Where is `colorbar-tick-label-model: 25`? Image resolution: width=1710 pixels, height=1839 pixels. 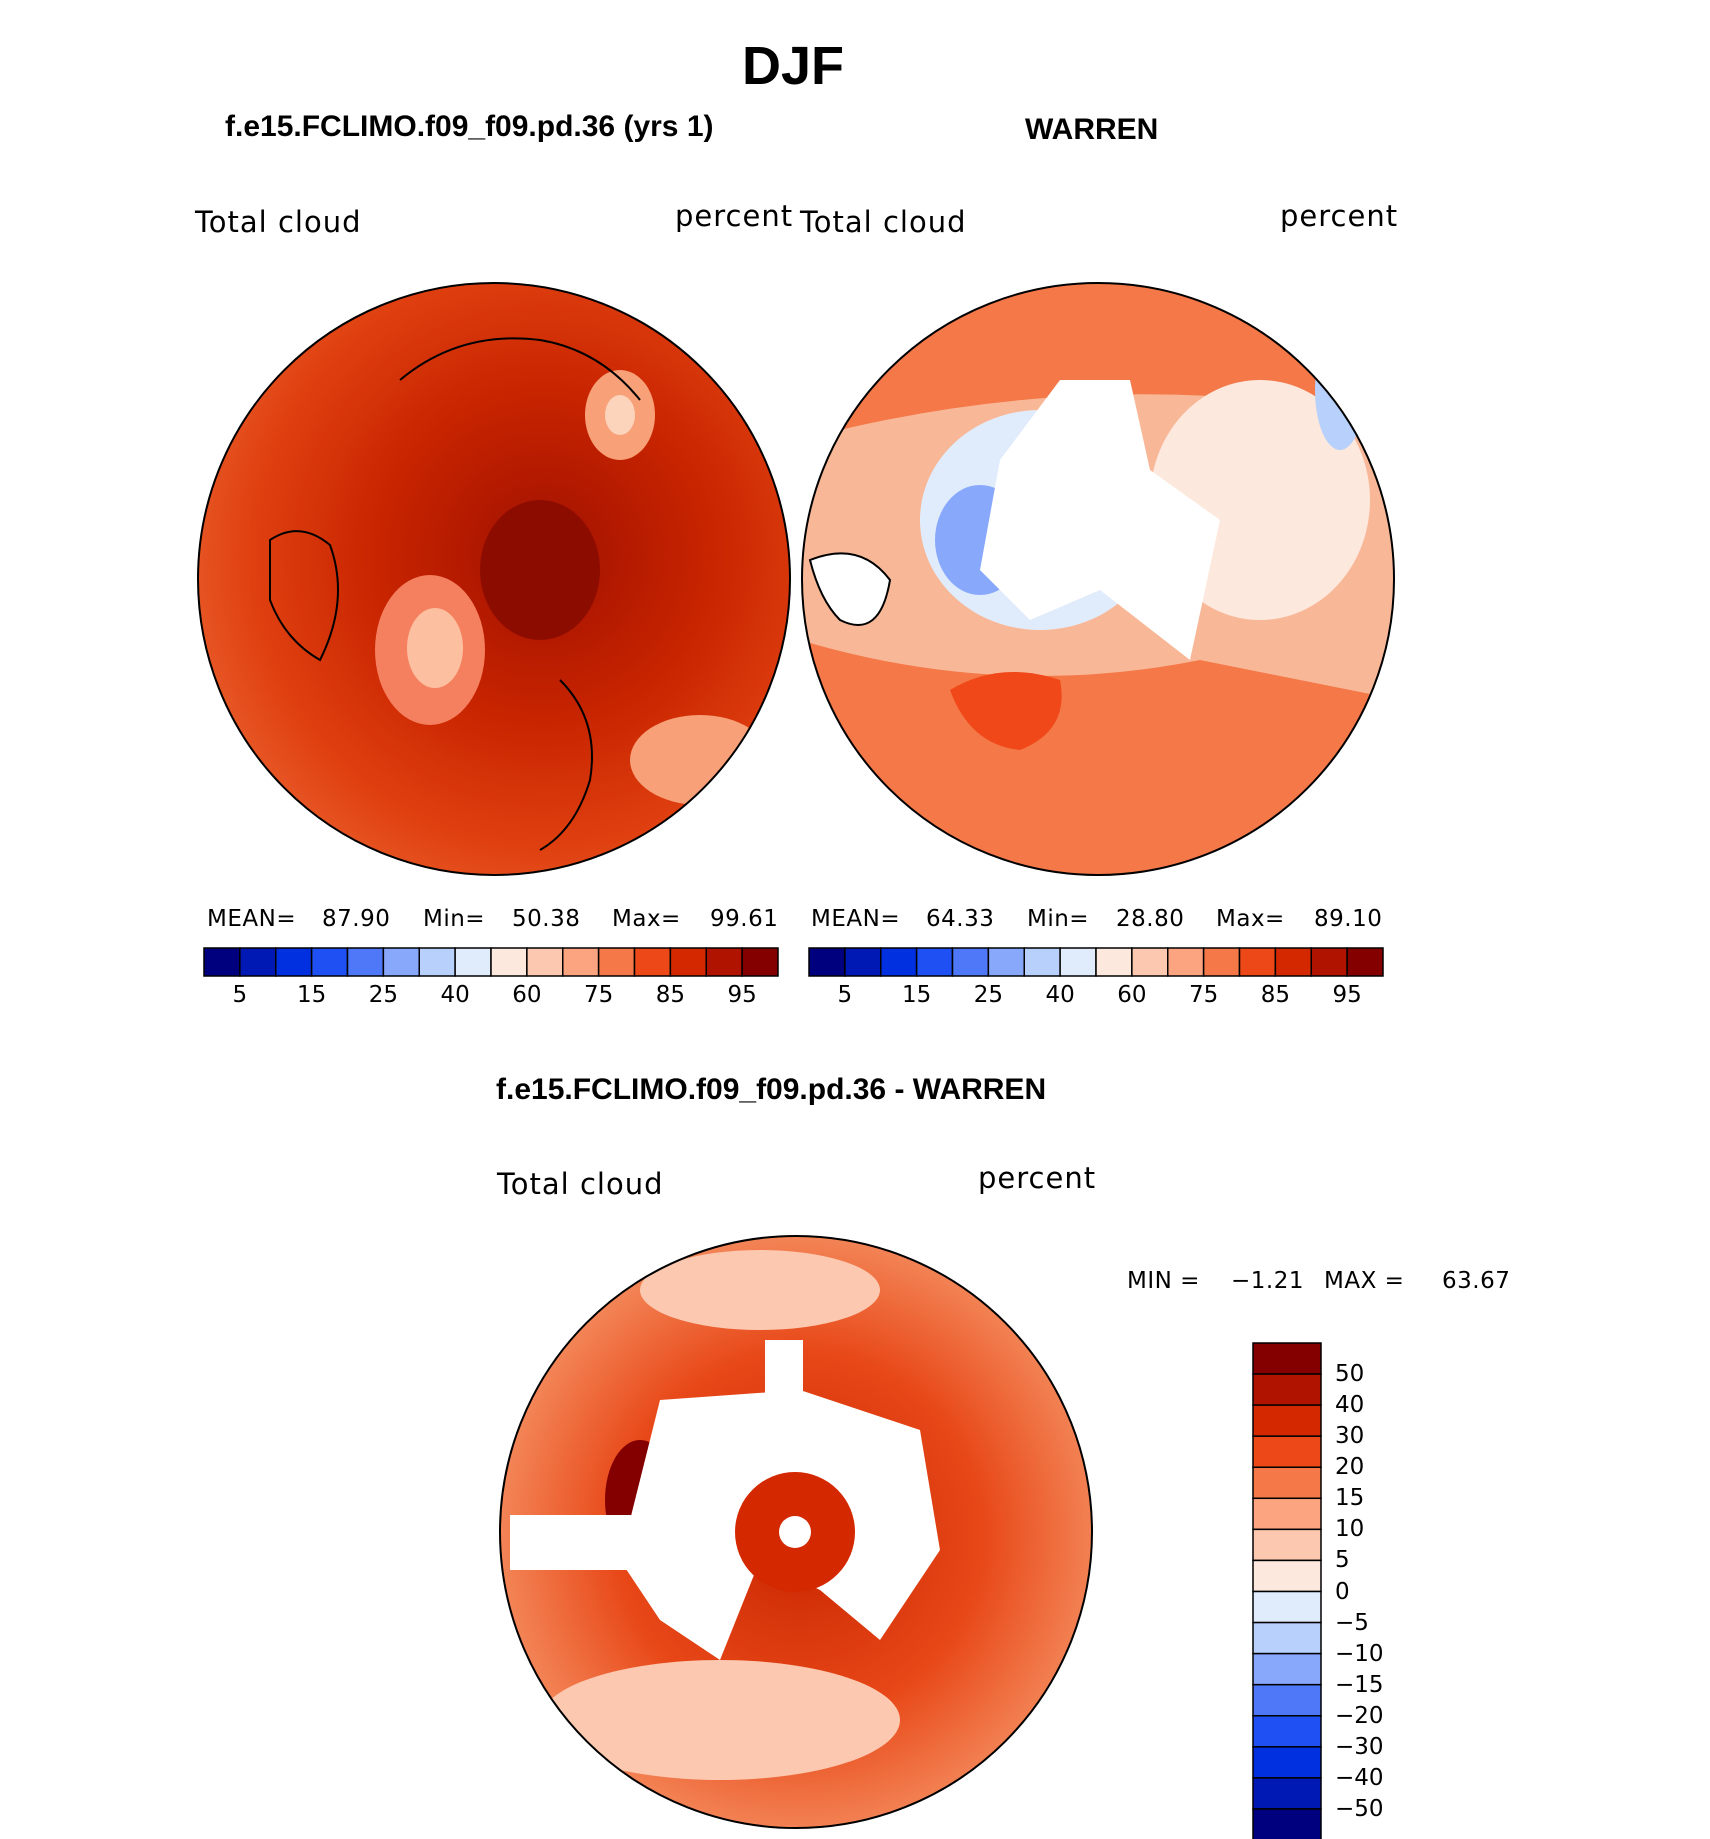
colorbar-tick-label-model: 25 is located at coordinates (383, 995).